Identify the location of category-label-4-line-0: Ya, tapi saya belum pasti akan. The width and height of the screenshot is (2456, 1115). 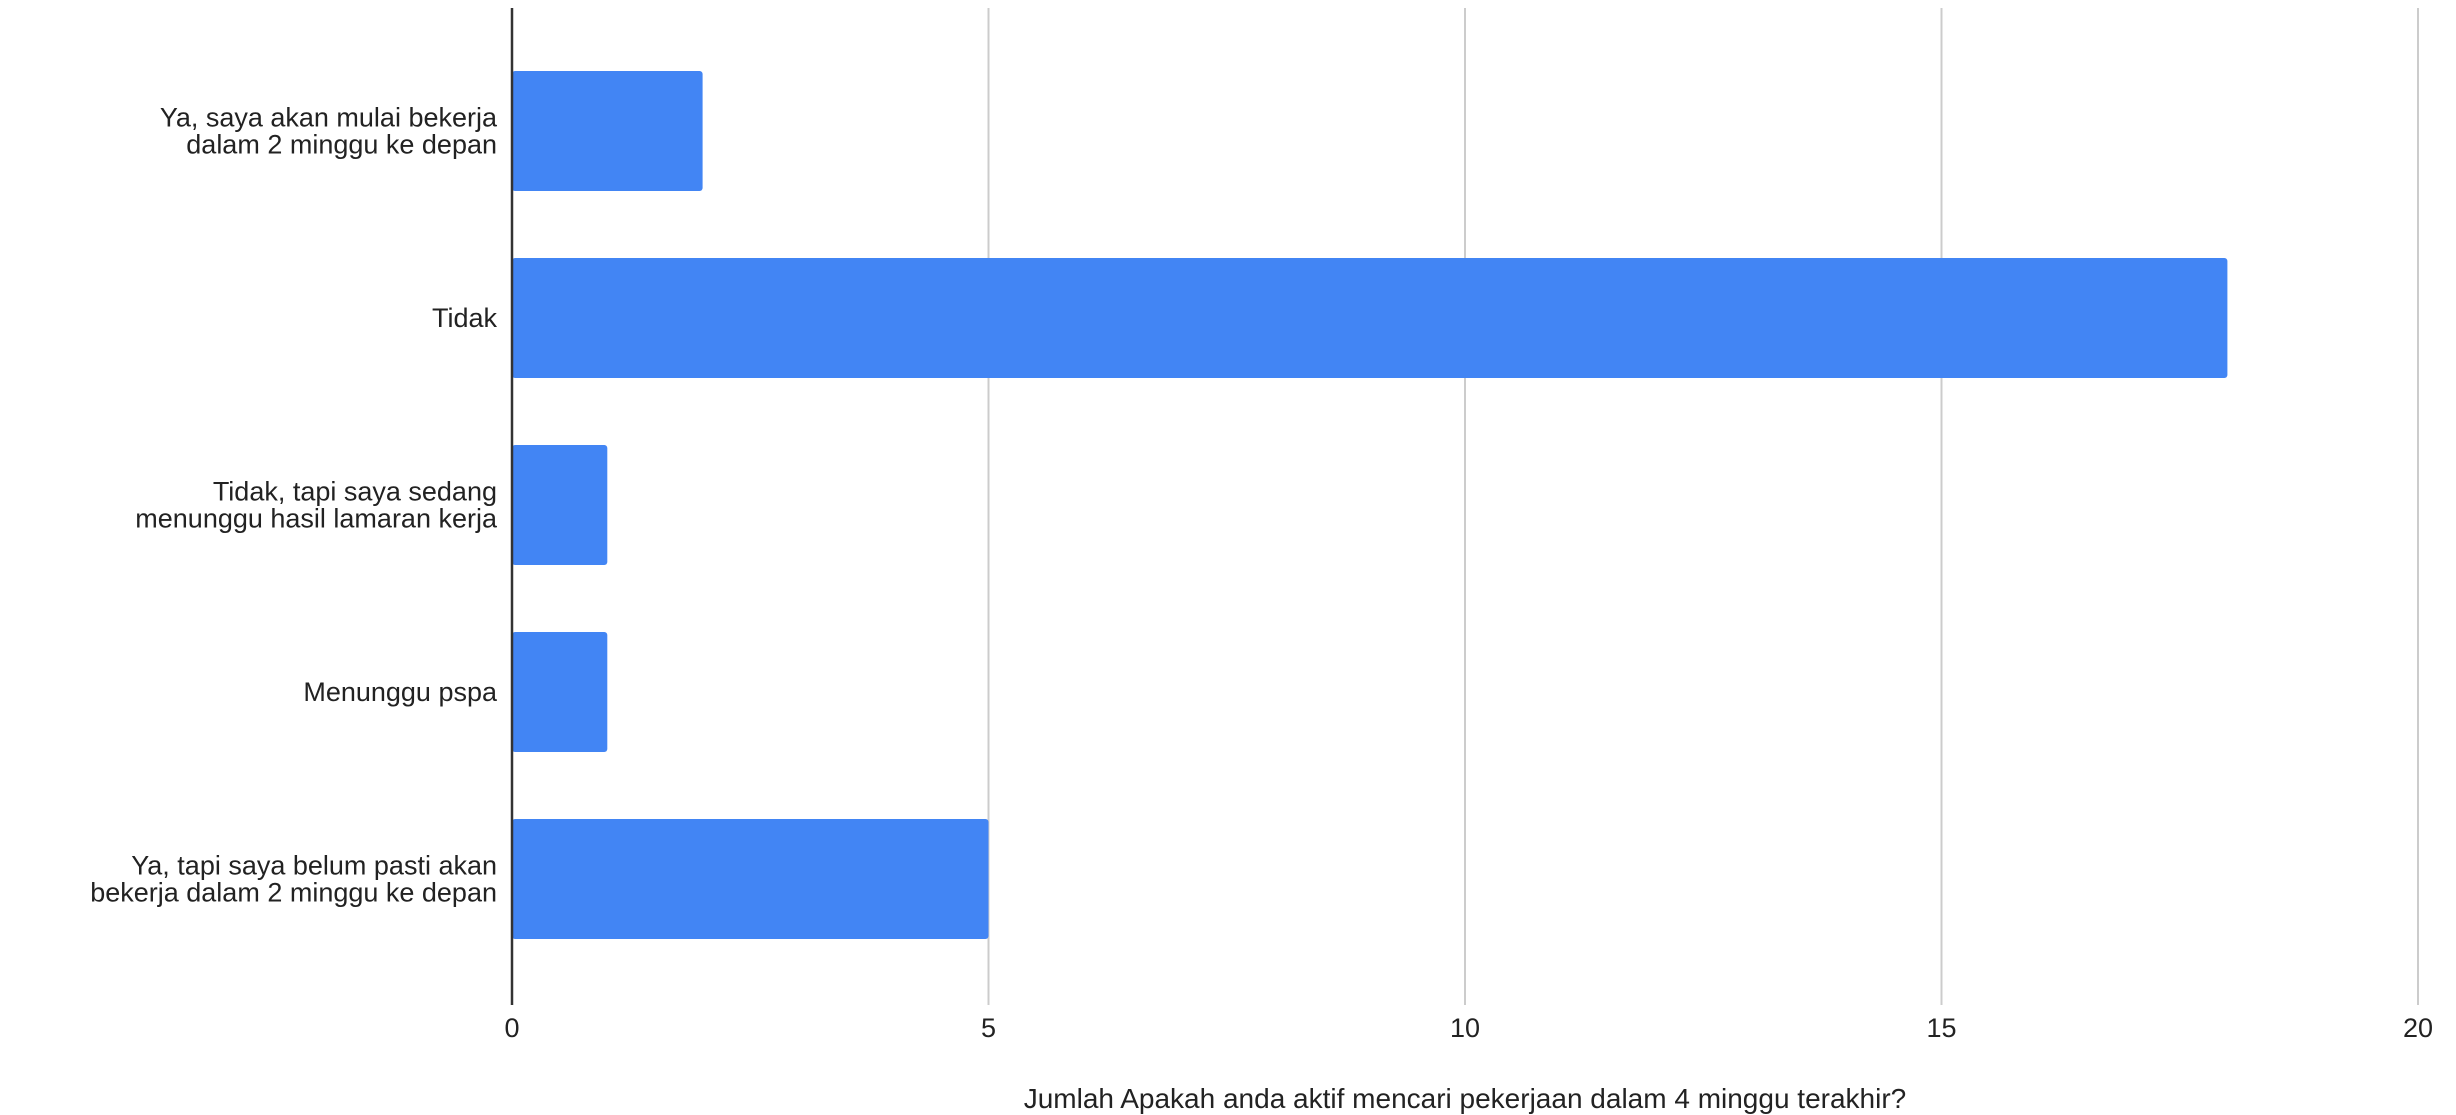
(314, 866).